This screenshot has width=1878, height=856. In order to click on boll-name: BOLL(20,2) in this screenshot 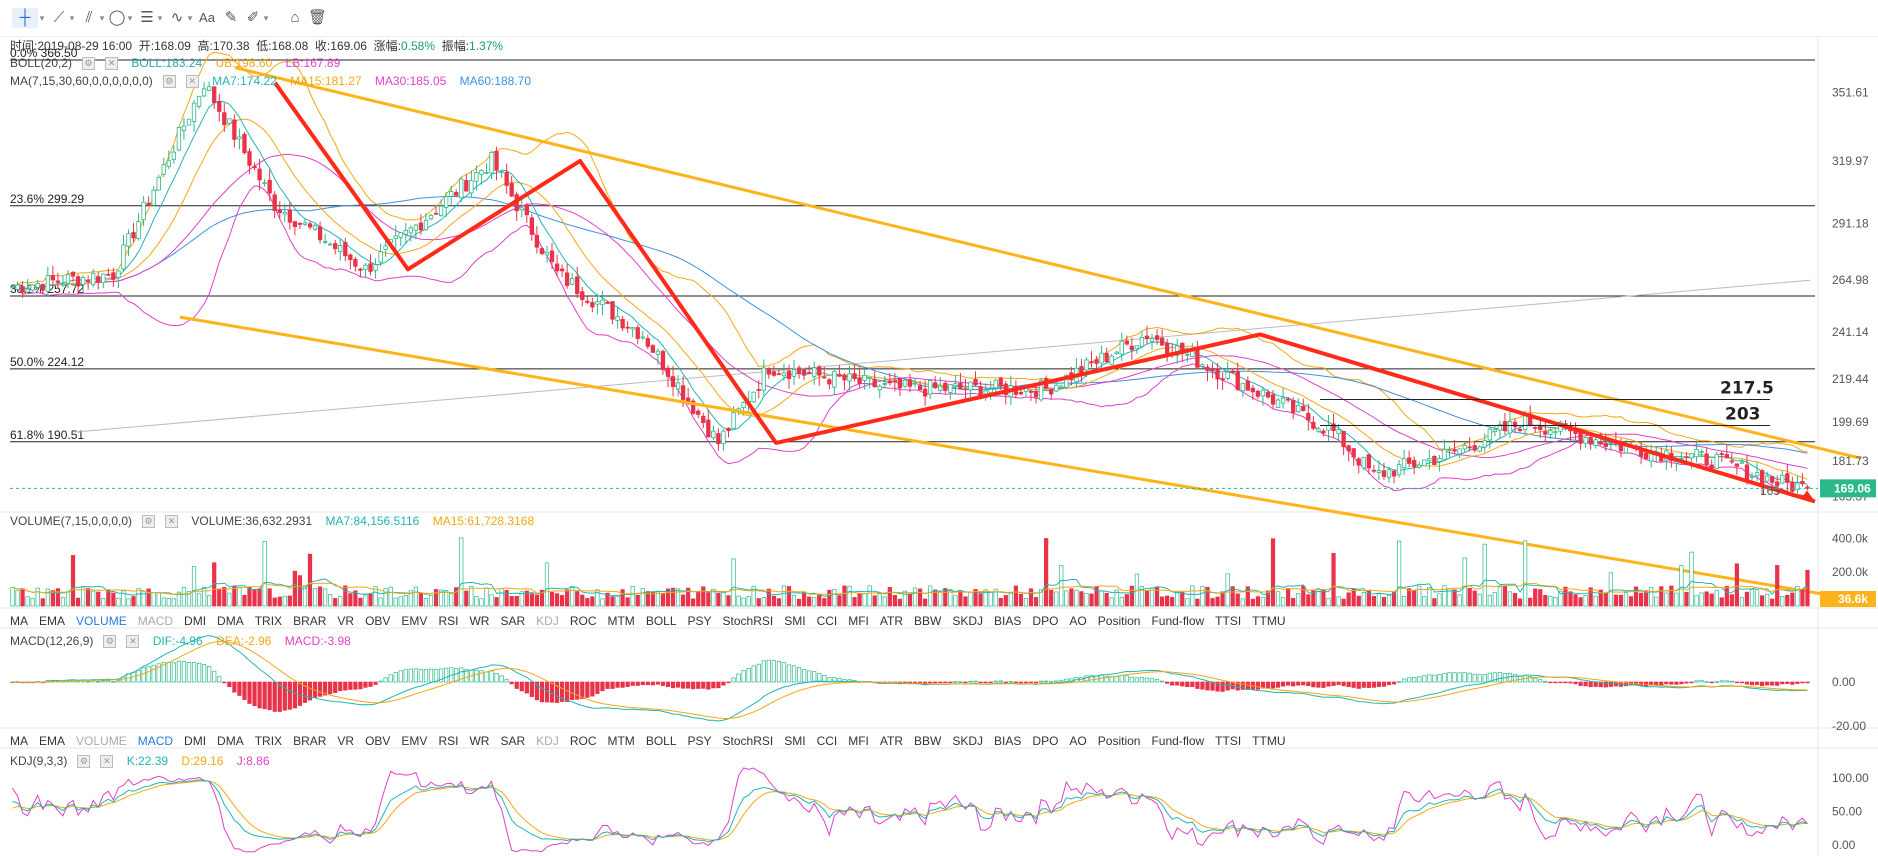, I will do `click(41, 63)`.